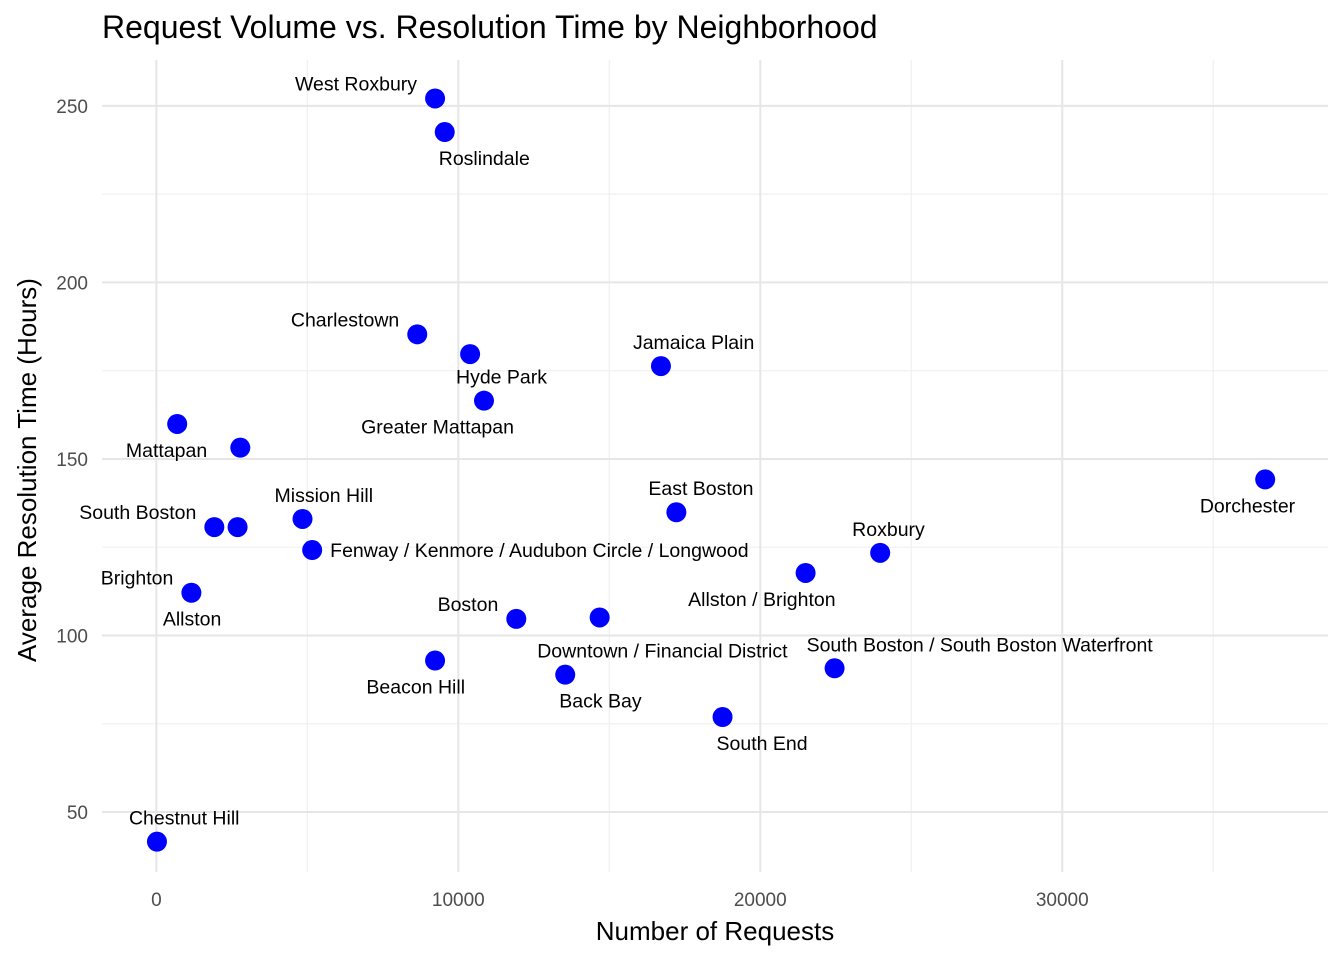 Image resolution: width=1344 pixels, height=960 pixels. What do you see at coordinates (700, 489) in the screenshot?
I see `point-label: East Boston` at bounding box center [700, 489].